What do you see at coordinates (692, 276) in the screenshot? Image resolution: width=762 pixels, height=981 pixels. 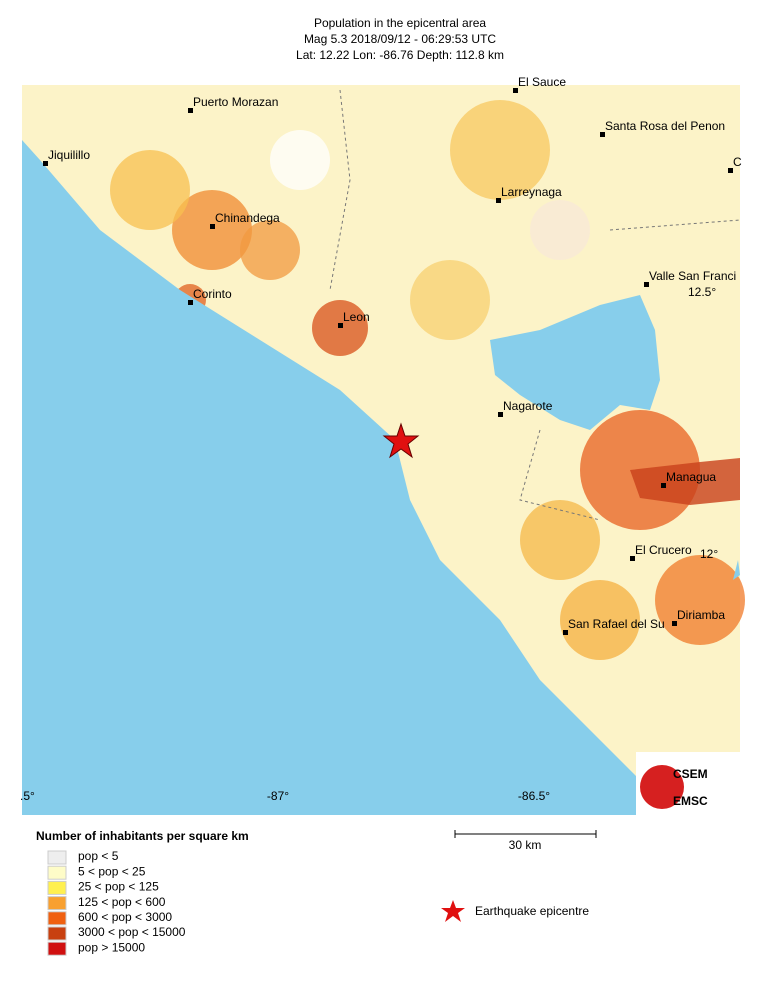 I see `place-label: Valle San Franci` at bounding box center [692, 276].